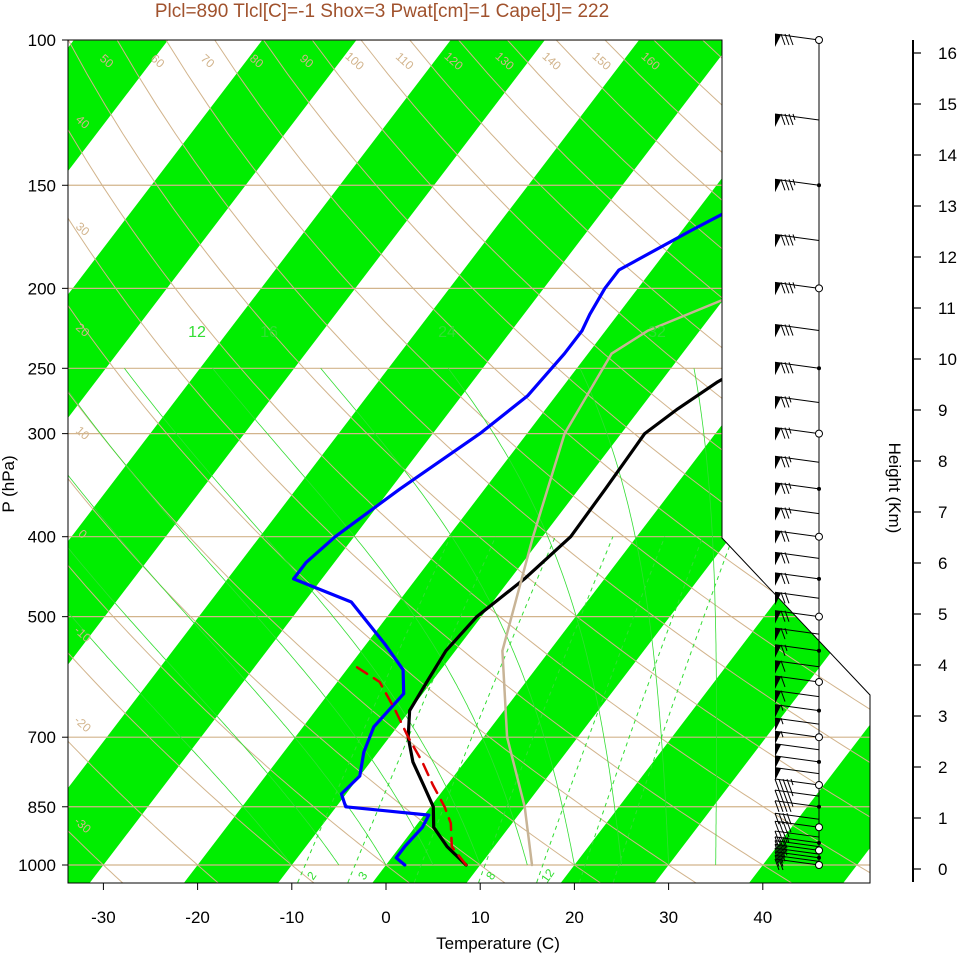 The height and width of the screenshot is (957, 961). I want to click on pressure-tick-label: 250, so click(42, 368).